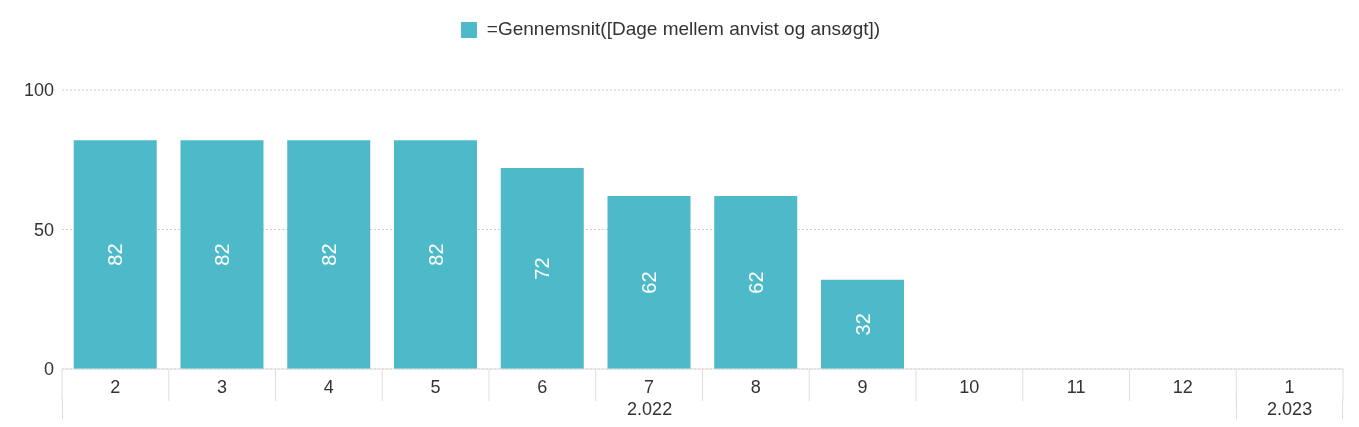  Describe the element at coordinates (1076, 387) in the screenshot. I see `x-tick-label: 11` at that location.